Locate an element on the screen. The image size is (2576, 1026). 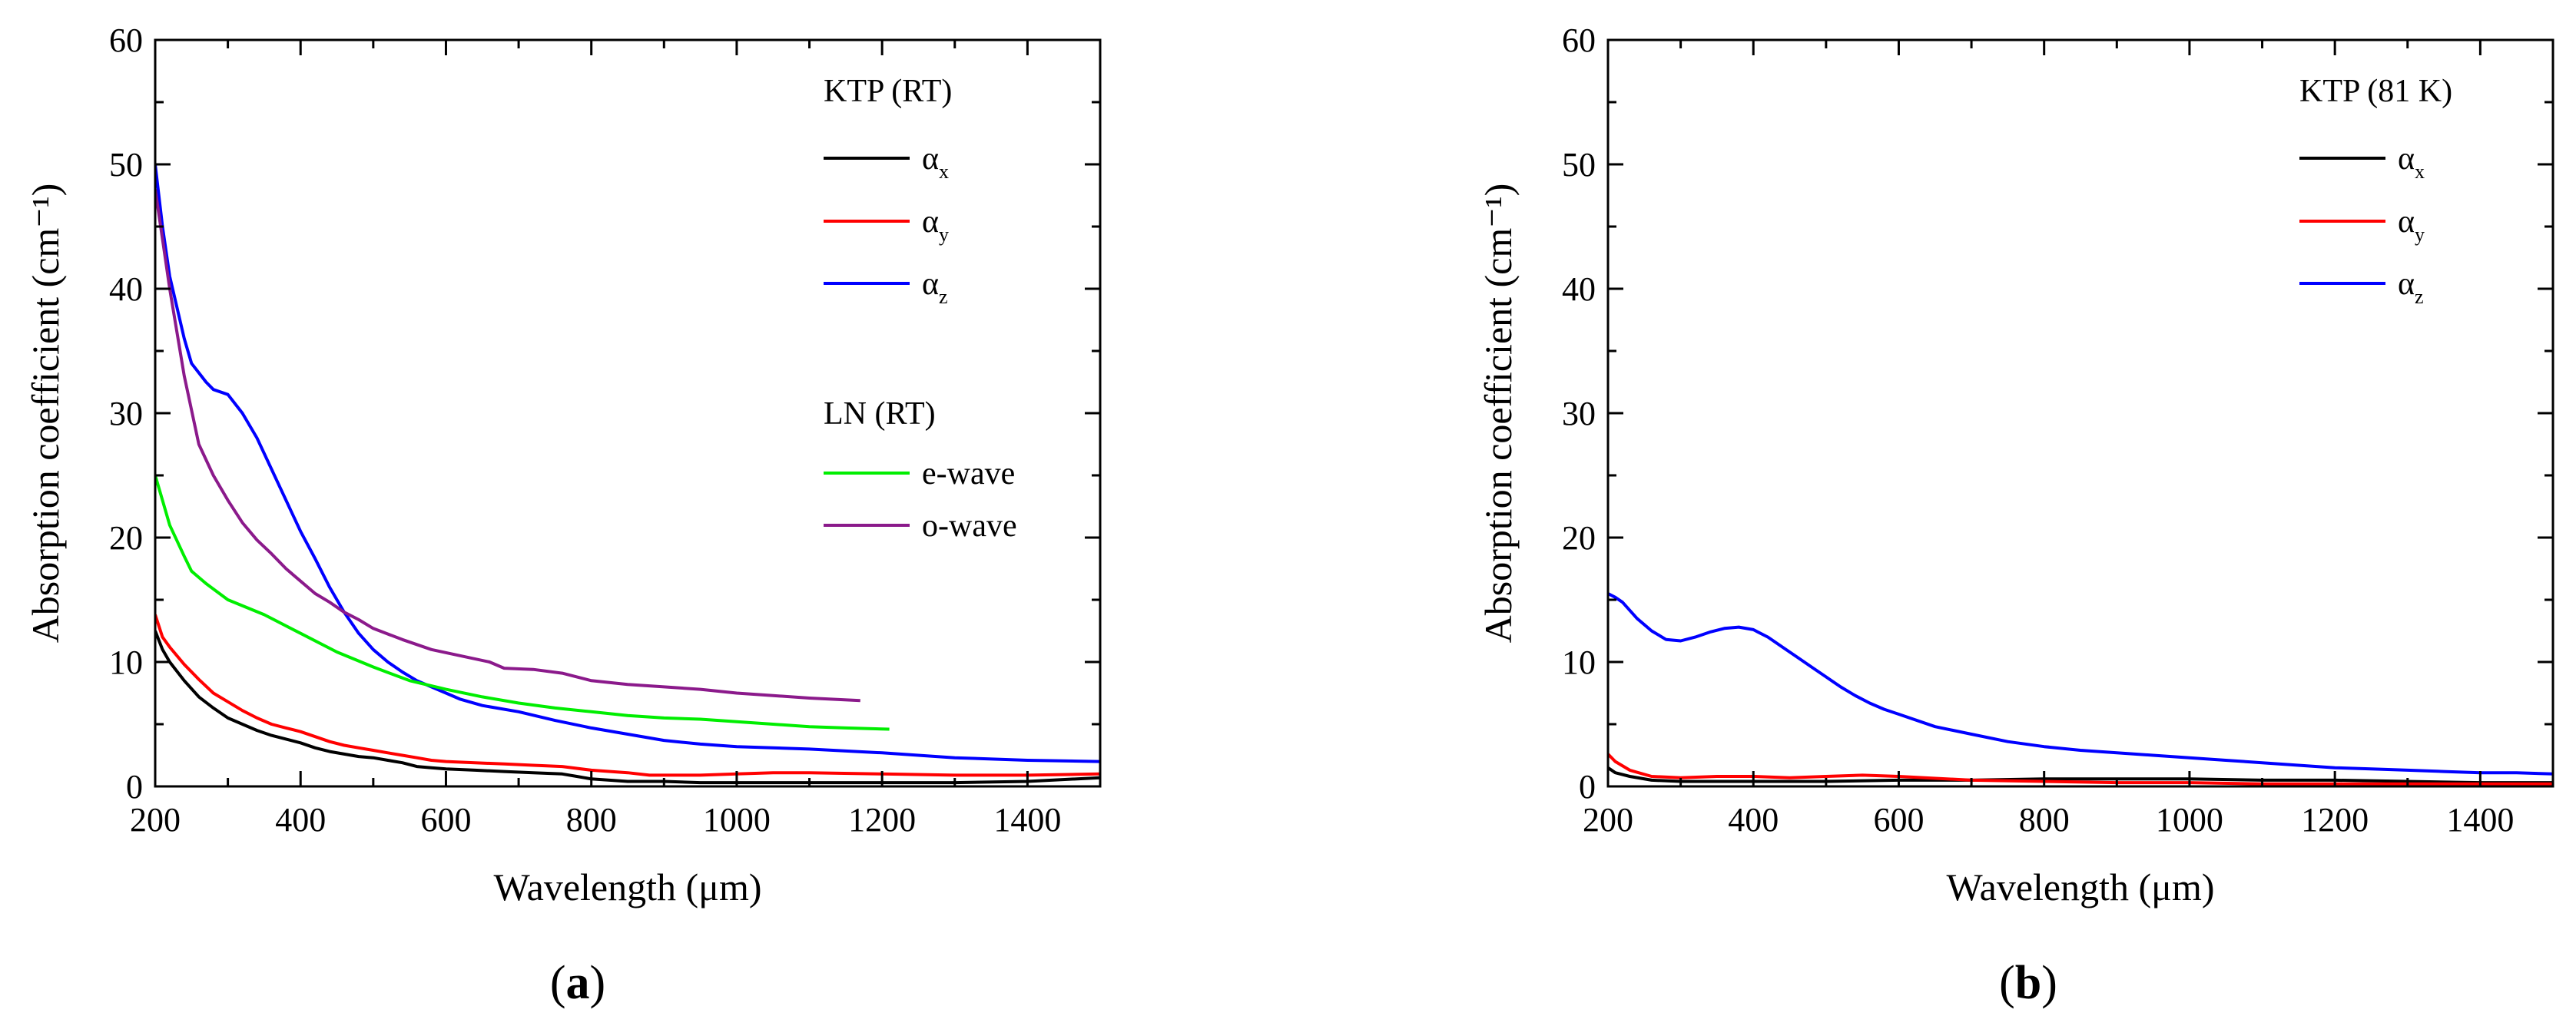
legend-label: o-wave is located at coordinates (969, 526).